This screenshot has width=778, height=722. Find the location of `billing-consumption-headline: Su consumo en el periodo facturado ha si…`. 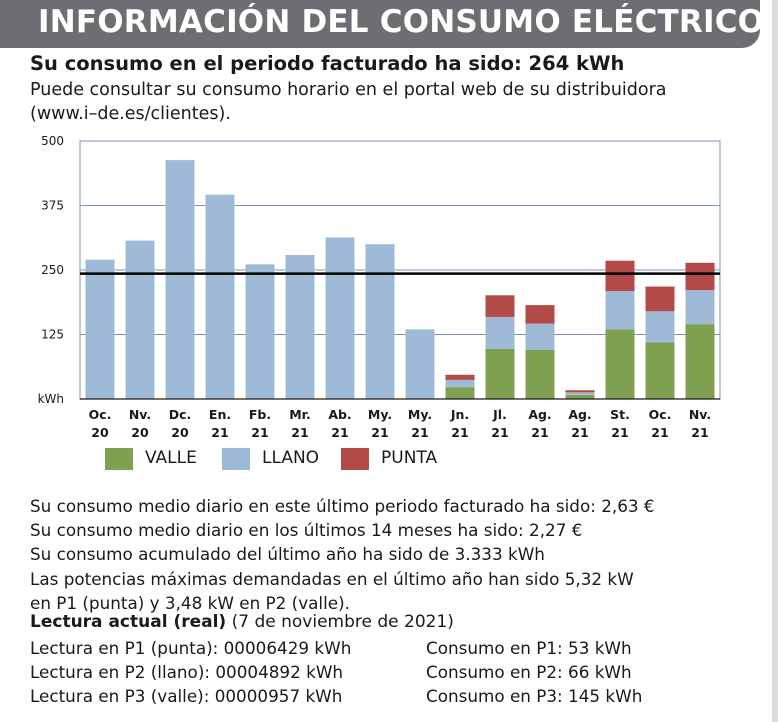

billing-consumption-headline: Su consumo en el periodo facturado ha si… is located at coordinates (327, 63).